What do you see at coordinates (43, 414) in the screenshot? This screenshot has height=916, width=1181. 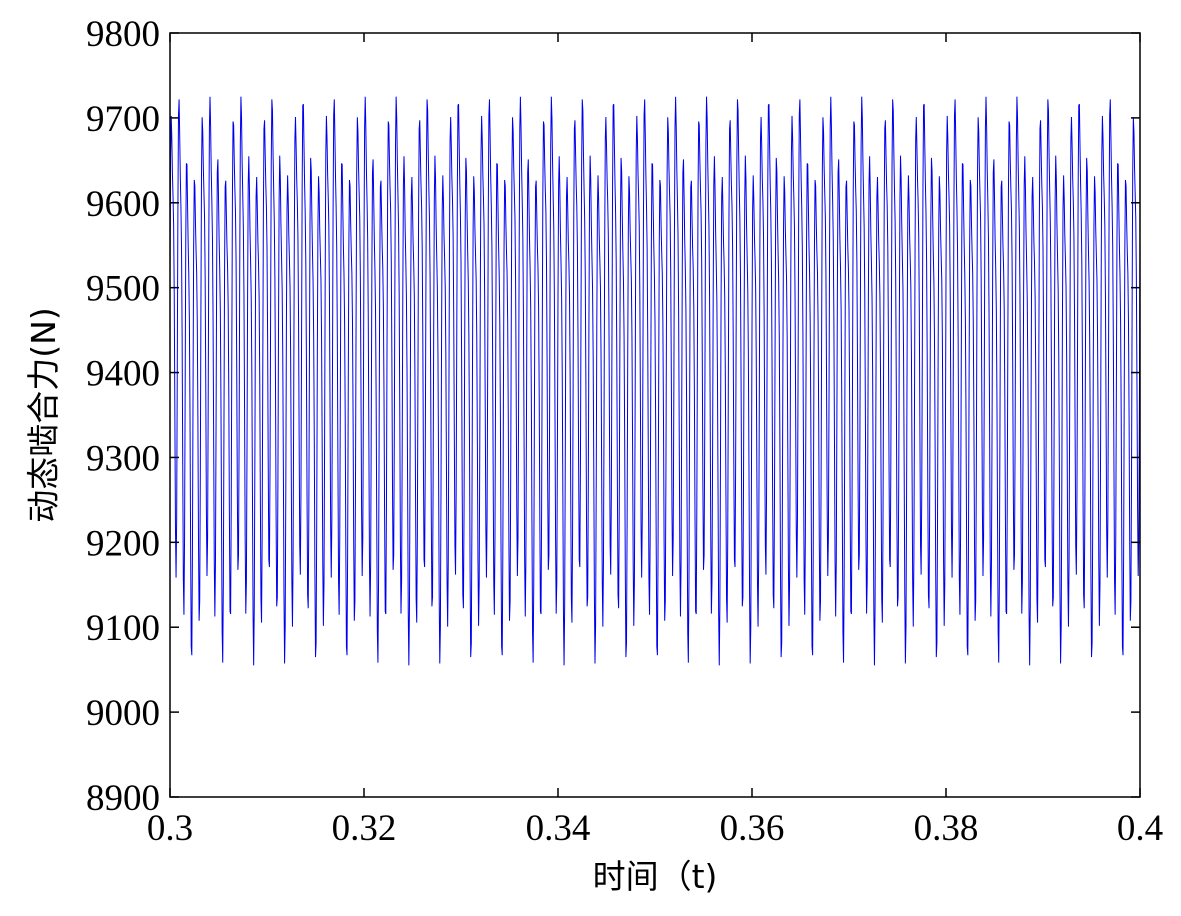 I see `y-axis-title: 动态啮合力(N)` at bounding box center [43, 414].